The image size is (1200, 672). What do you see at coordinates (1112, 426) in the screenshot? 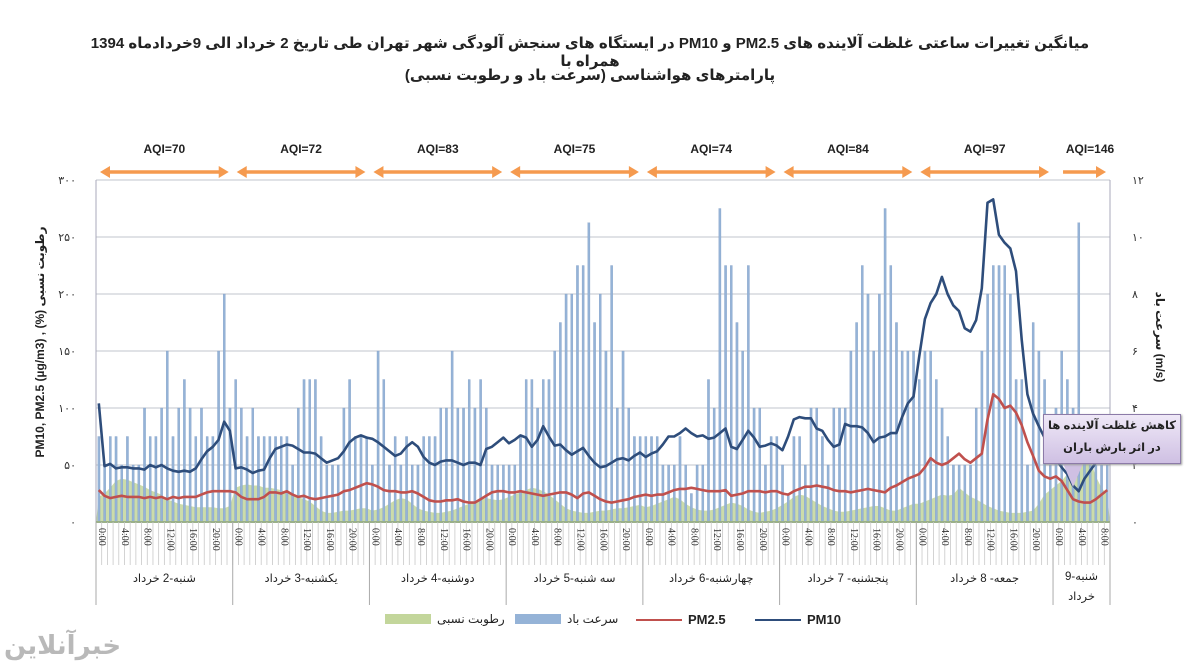
I see `callout-line1: کاهش غلظت آلاینده ها` at bounding box center [1112, 426].